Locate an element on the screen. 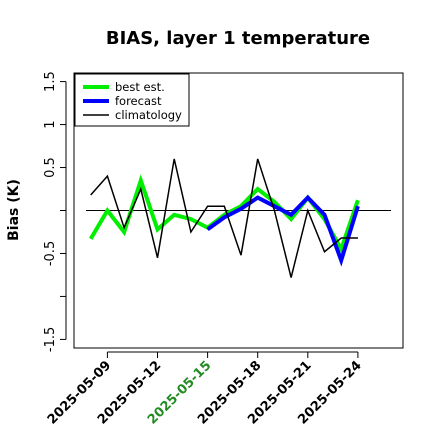  series-line-best-est is located at coordinates (224, 214).